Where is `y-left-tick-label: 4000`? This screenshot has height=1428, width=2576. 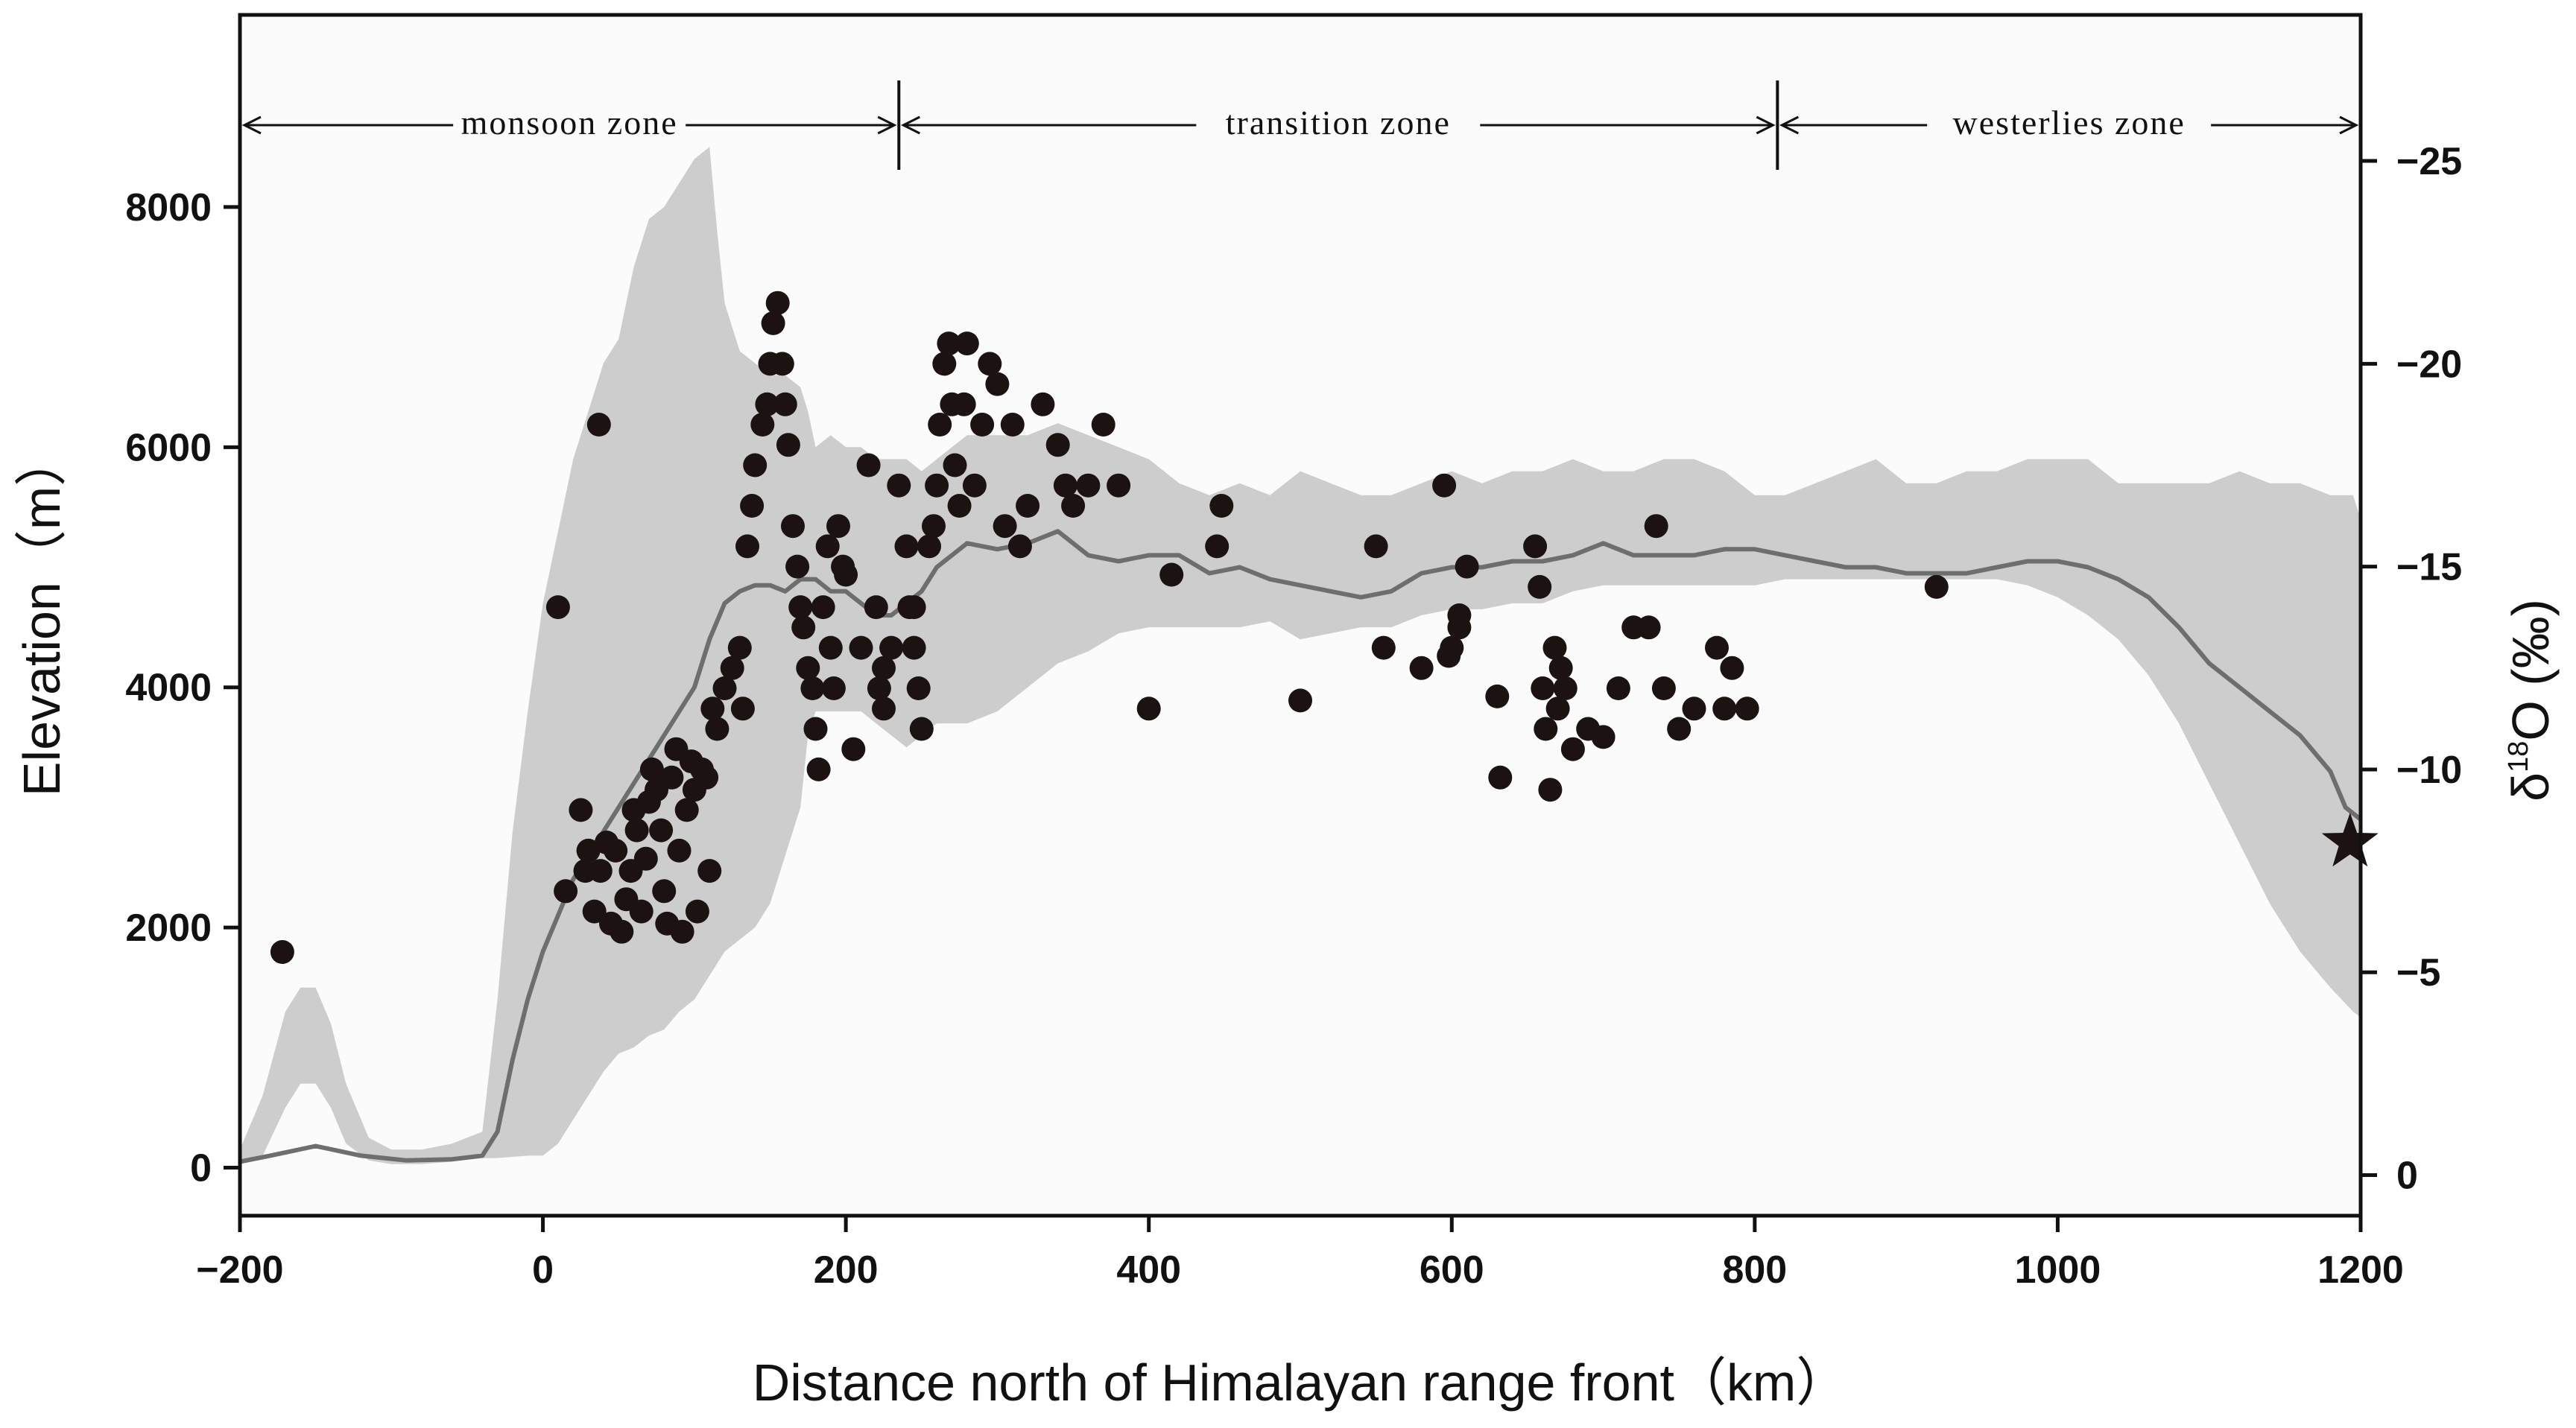 y-left-tick-label: 4000 is located at coordinates (168, 688).